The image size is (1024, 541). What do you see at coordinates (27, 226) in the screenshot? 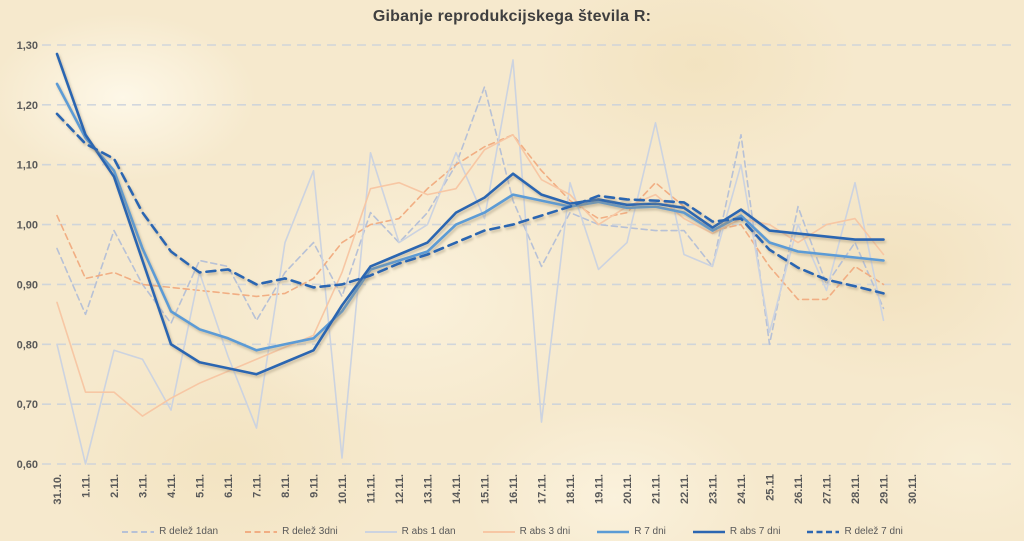
I see `y-axis-tick-label: 1,00` at bounding box center [27, 226].